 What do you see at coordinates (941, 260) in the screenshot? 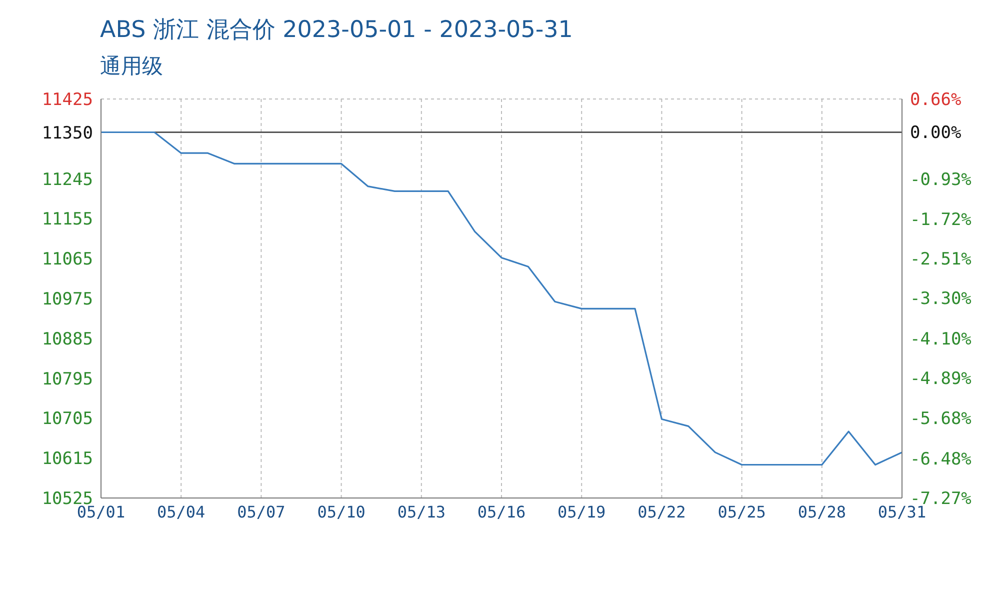
I see `y2-tick-label: -2.51%` at bounding box center [941, 260].